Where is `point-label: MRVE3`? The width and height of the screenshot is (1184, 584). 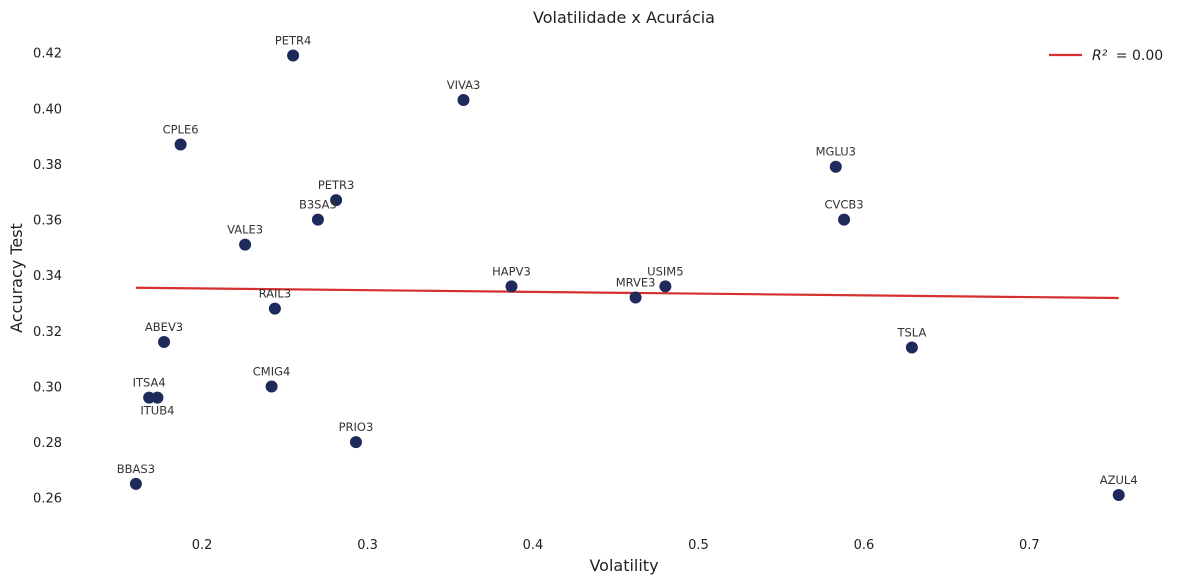 point-label: MRVE3 is located at coordinates (636, 282).